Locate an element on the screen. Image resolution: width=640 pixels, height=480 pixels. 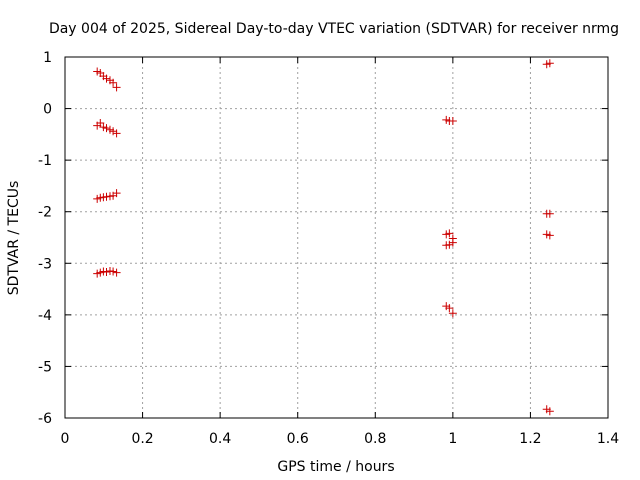
x-tick-label: 1 is located at coordinates (452, 439).